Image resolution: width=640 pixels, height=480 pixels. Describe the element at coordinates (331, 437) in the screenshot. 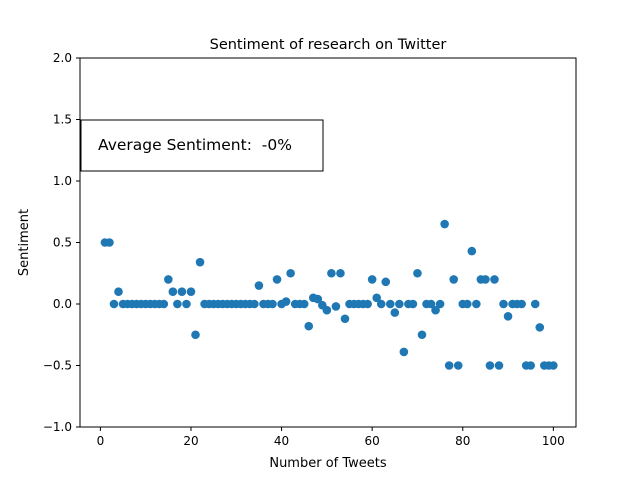

I see `x-axis-ticks: 0 20 40 60 80 100` at that location.